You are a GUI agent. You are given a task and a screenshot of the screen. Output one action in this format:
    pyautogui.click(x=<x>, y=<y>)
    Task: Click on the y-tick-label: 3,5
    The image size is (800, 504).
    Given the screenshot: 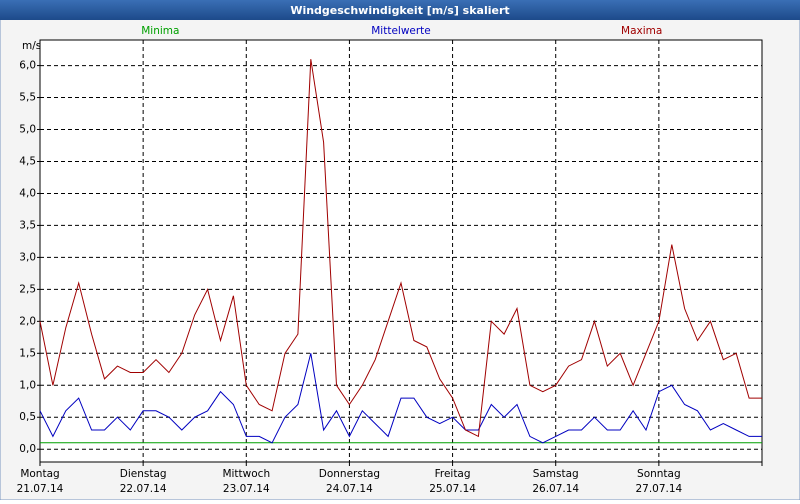 What is the action you would take?
    pyautogui.click(x=27, y=225)
    